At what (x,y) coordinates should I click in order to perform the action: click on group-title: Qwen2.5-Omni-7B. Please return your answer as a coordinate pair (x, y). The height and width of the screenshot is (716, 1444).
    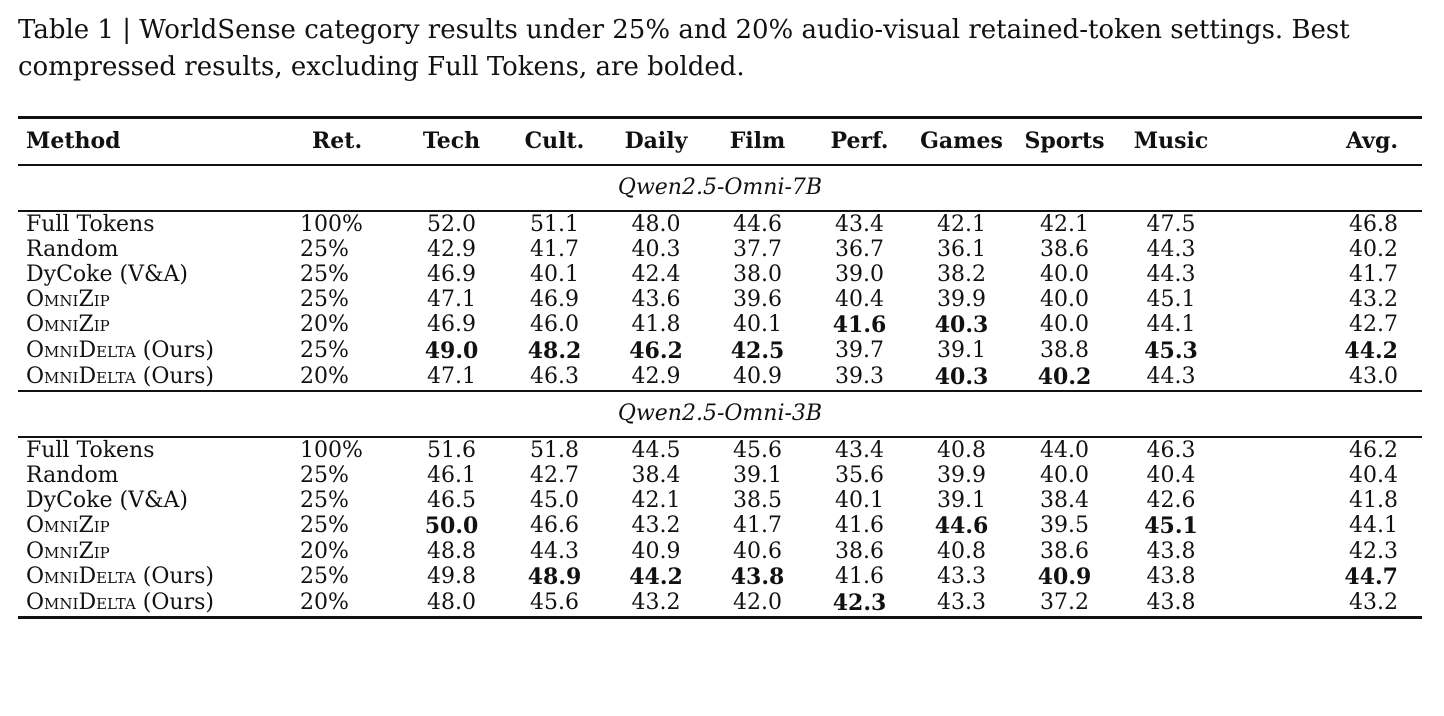
    Looking at the image, I should click on (720, 187).